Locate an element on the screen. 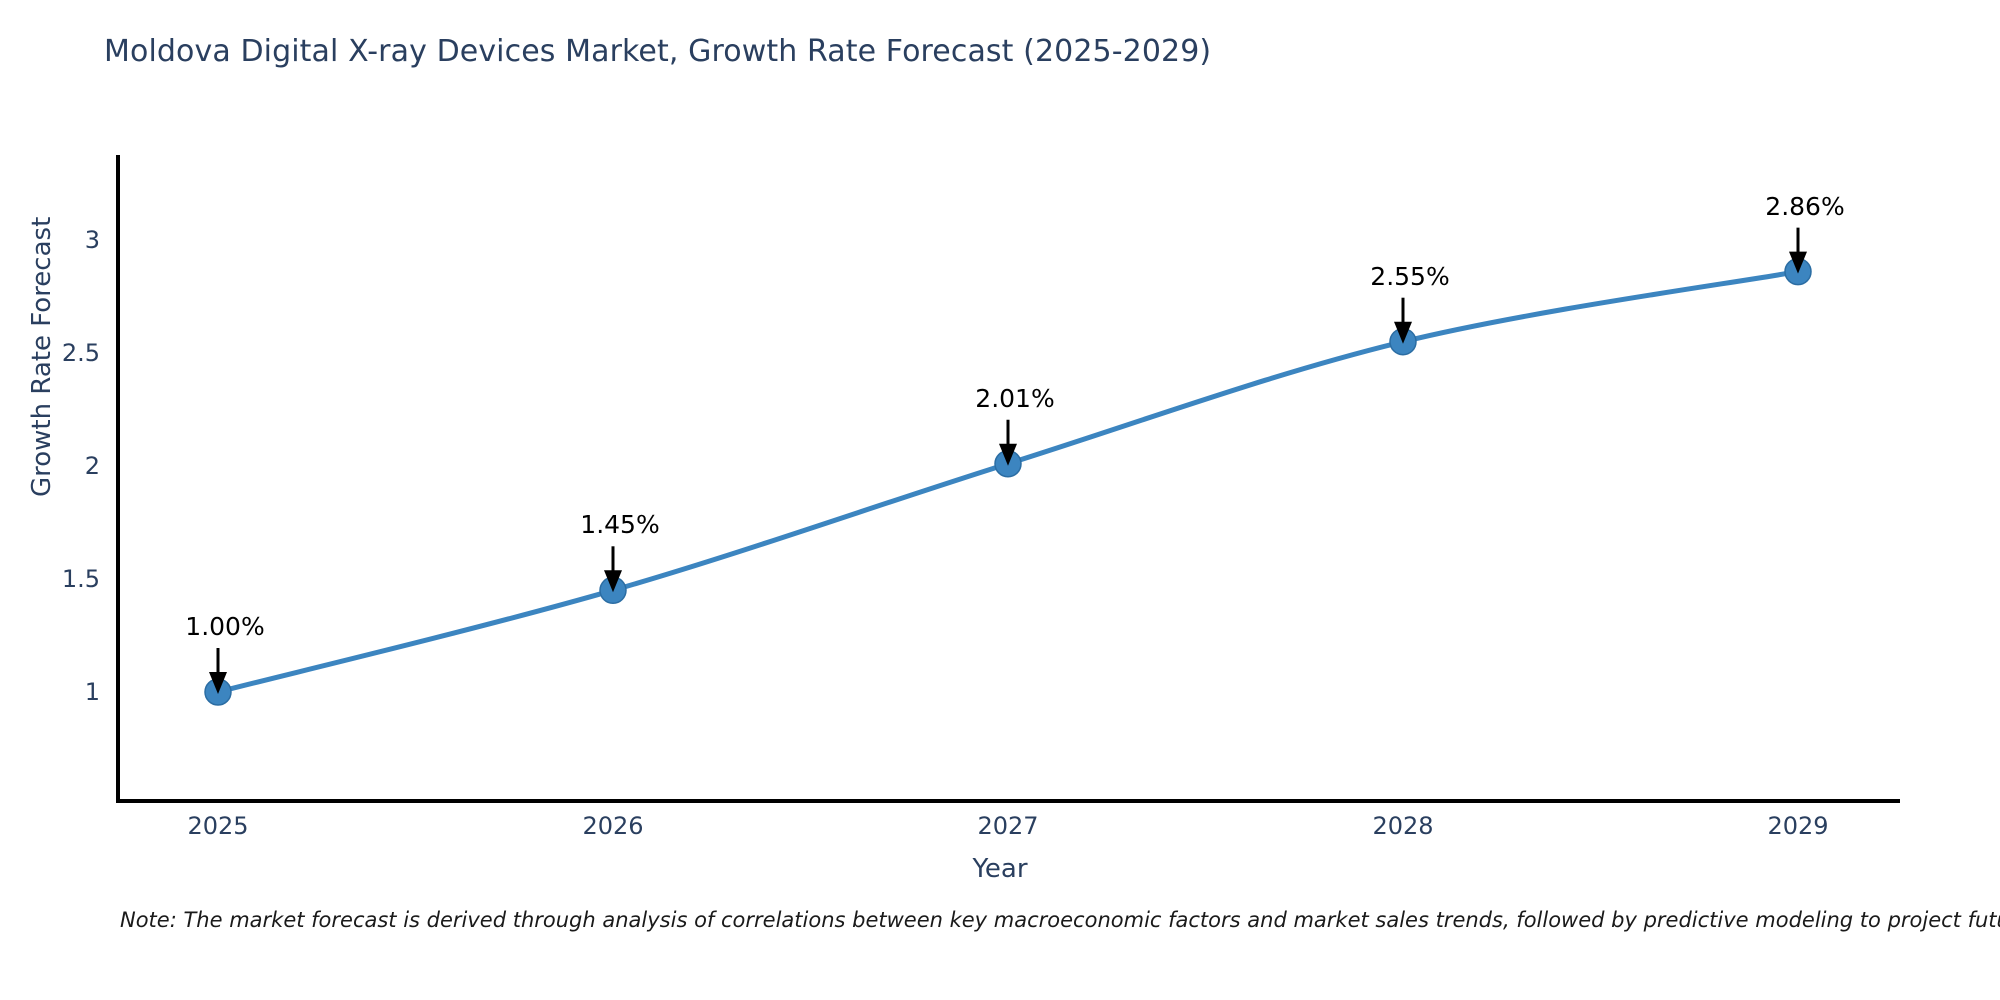 The image size is (2000, 1000). data-point-label: 1.00% is located at coordinates (225, 626).